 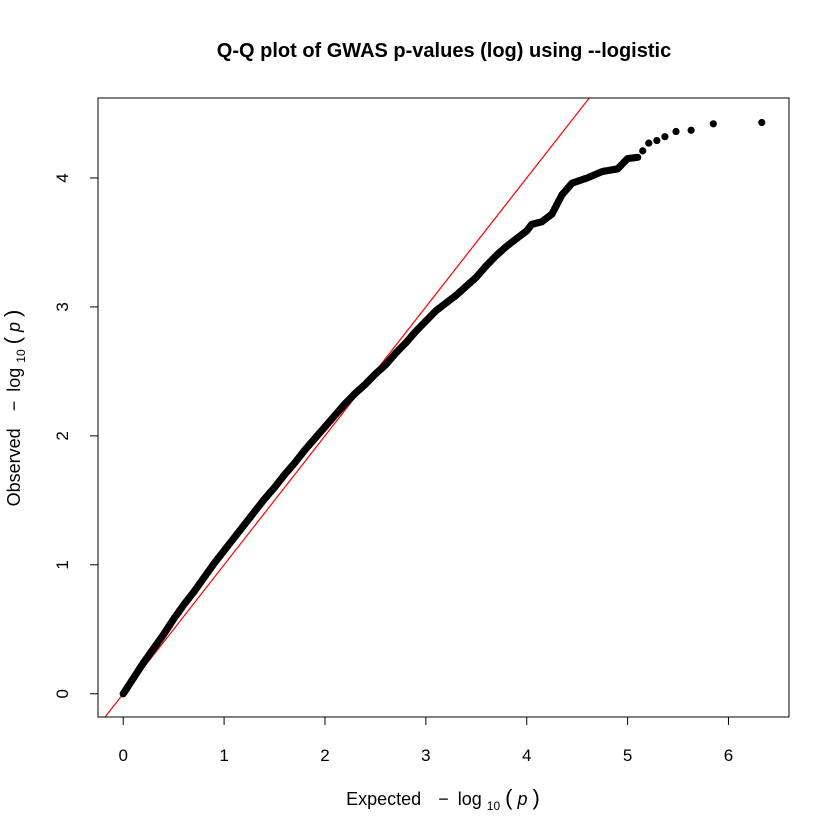 What do you see at coordinates (526, 755) in the screenshot?
I see `x-tick-label: 4` at bounding box center [526, 755].